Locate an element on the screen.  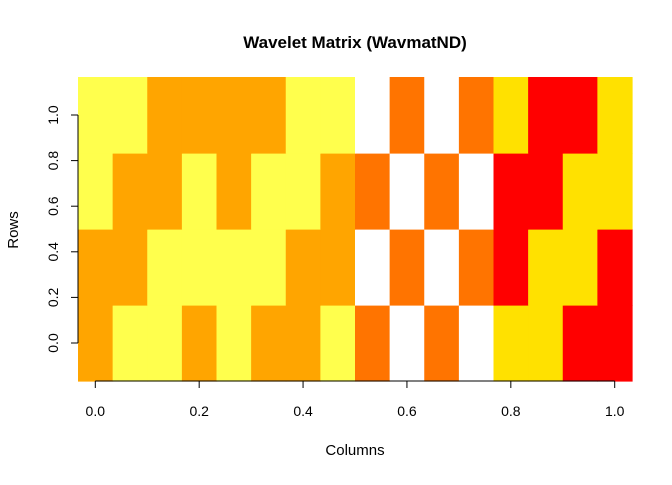
heatmap-cell-r1-c14 is located at coordinates (580, 267).